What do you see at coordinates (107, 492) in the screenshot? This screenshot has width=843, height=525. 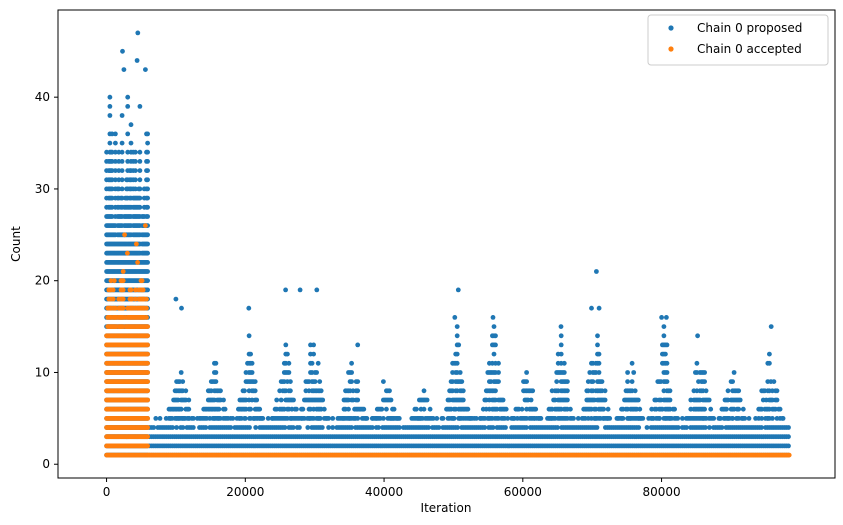 I see `x-tick-label: 0` at bounding box center [107, 492].